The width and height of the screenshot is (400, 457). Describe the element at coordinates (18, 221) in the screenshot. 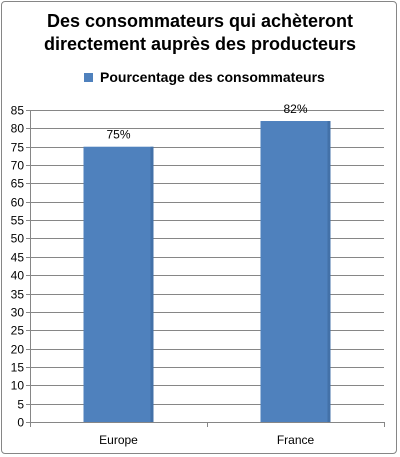

I see `y-tick-label-55: 55` at that location.